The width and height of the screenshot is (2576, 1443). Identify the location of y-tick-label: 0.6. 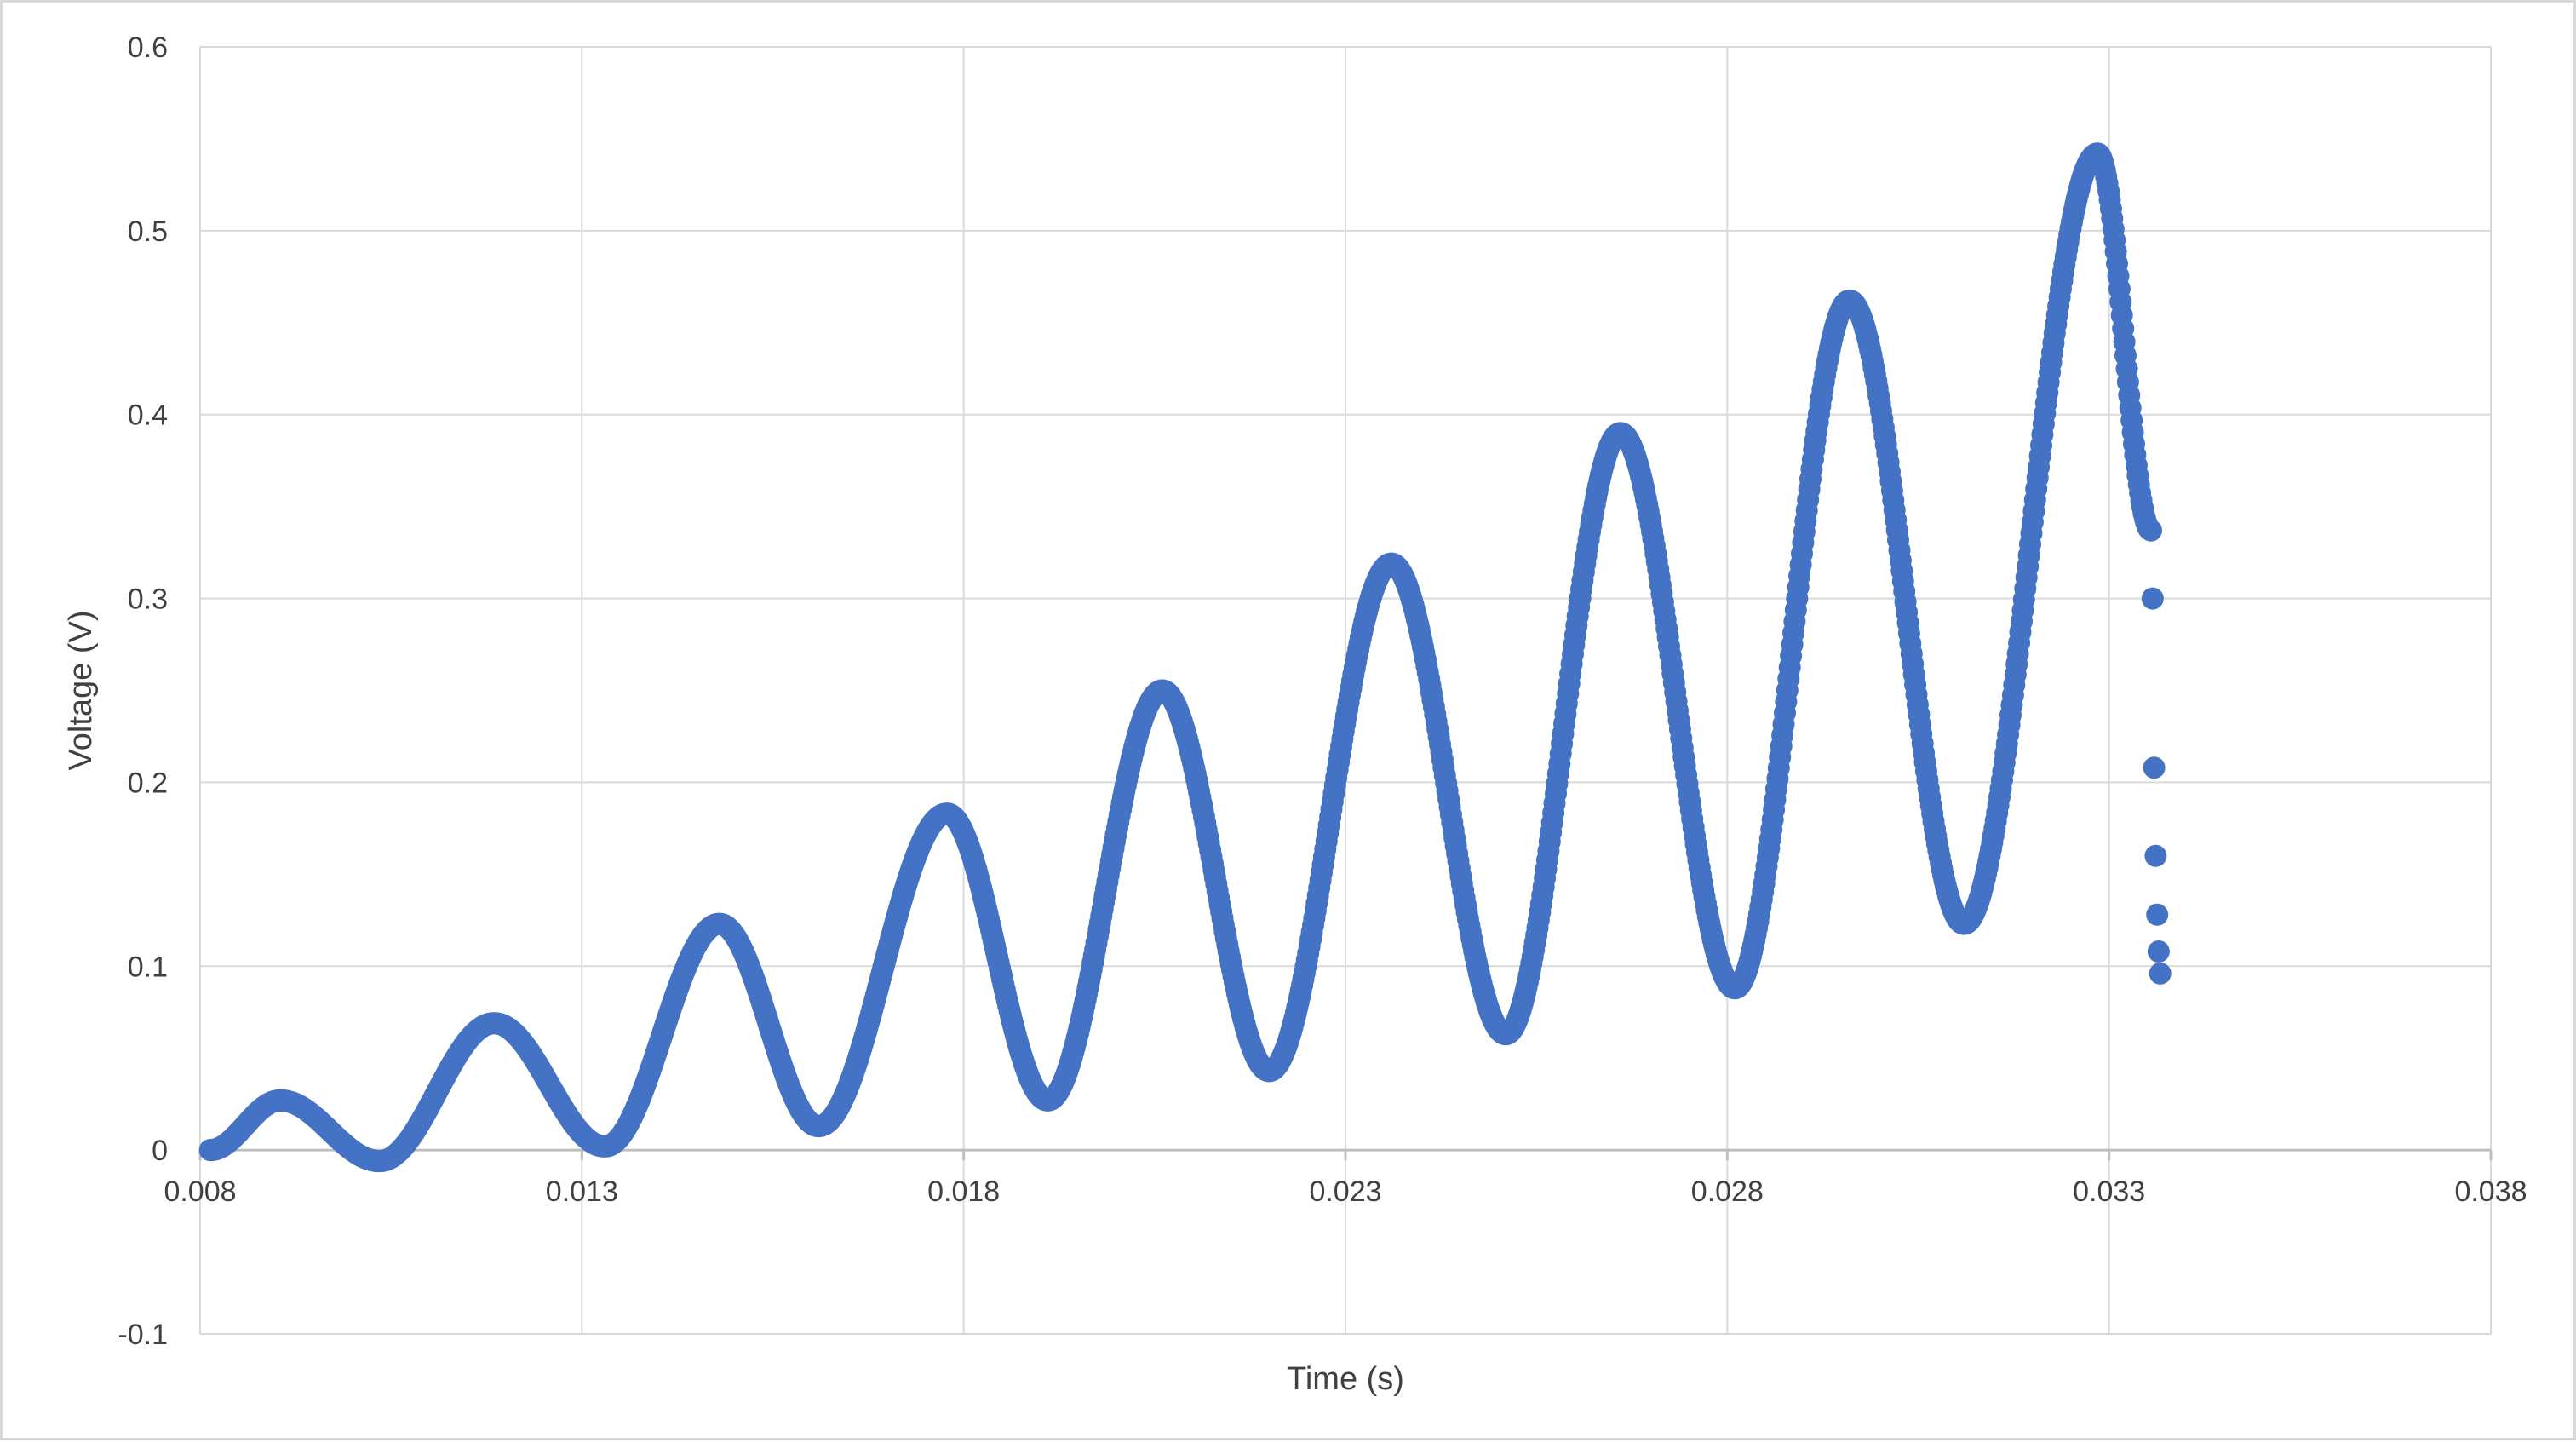
(148, 48).